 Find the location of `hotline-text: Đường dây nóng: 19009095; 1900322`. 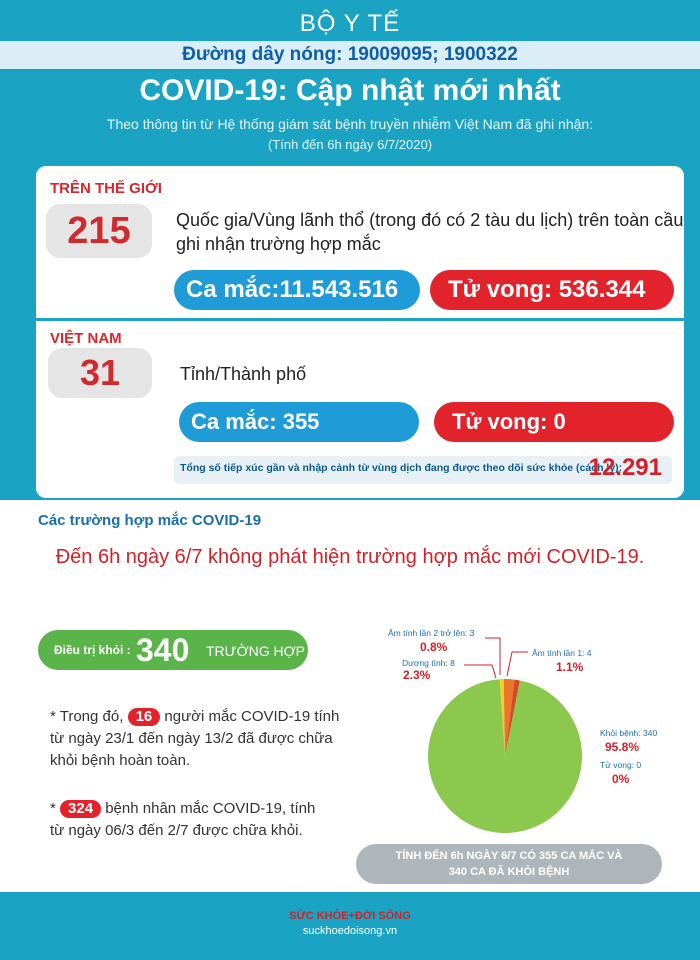

hotline-text: Đường dây nóng: 19009095; 1900322 is located at coordinates (350, 54).